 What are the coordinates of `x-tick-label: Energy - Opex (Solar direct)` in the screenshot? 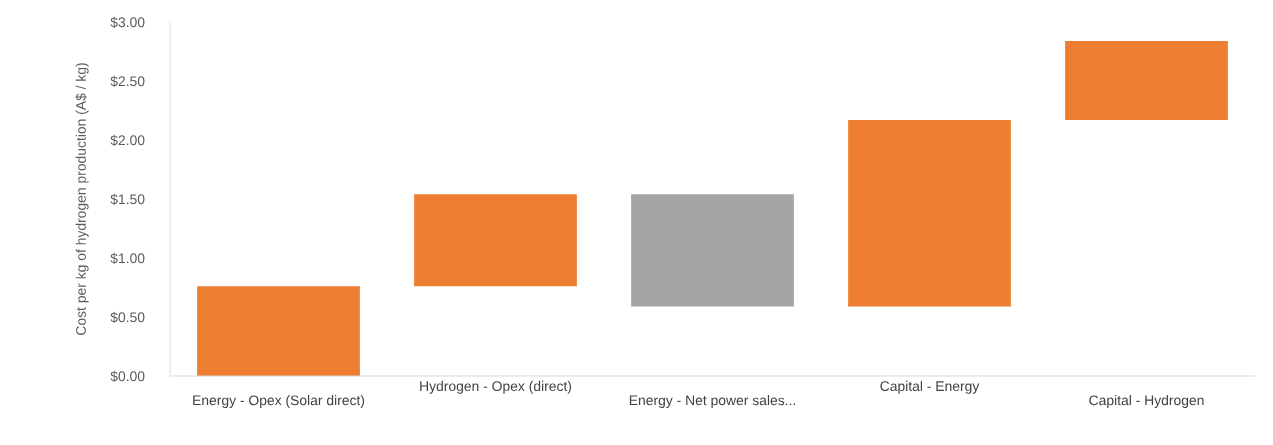 It's located at (279, 401).